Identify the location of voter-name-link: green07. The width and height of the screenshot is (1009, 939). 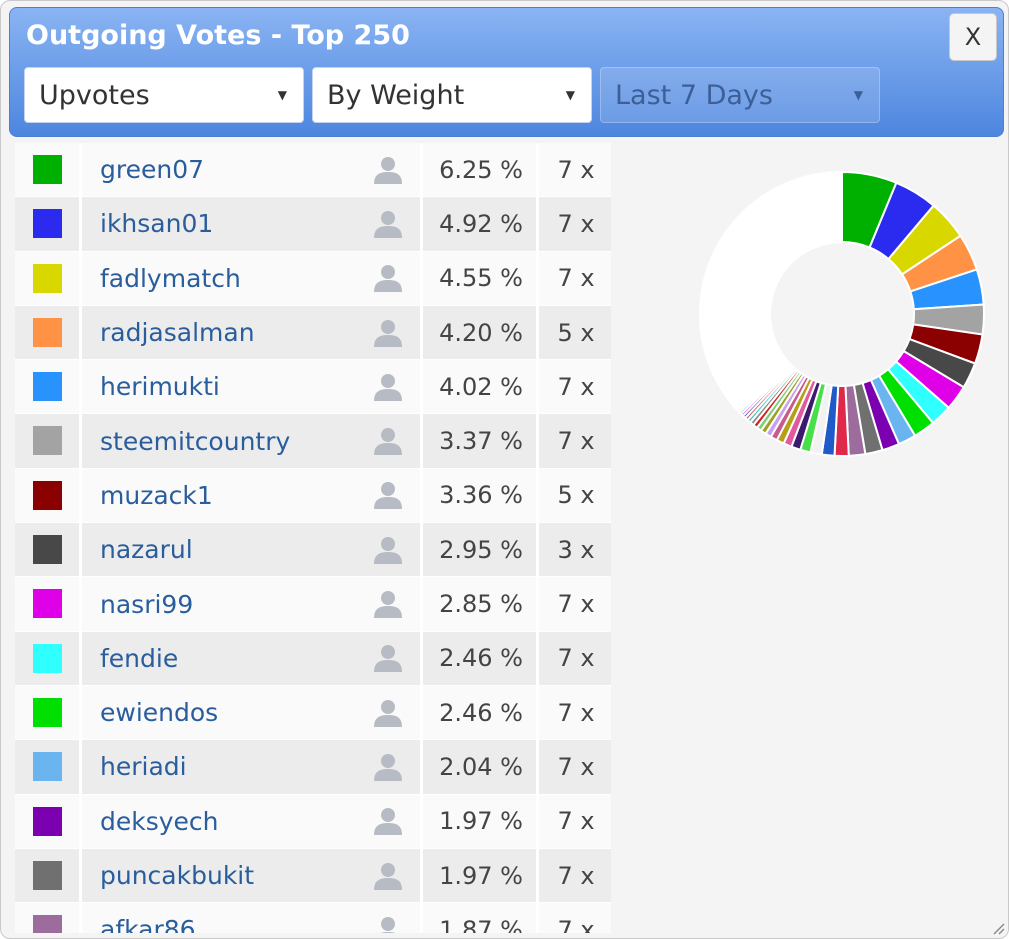
(152, 170).